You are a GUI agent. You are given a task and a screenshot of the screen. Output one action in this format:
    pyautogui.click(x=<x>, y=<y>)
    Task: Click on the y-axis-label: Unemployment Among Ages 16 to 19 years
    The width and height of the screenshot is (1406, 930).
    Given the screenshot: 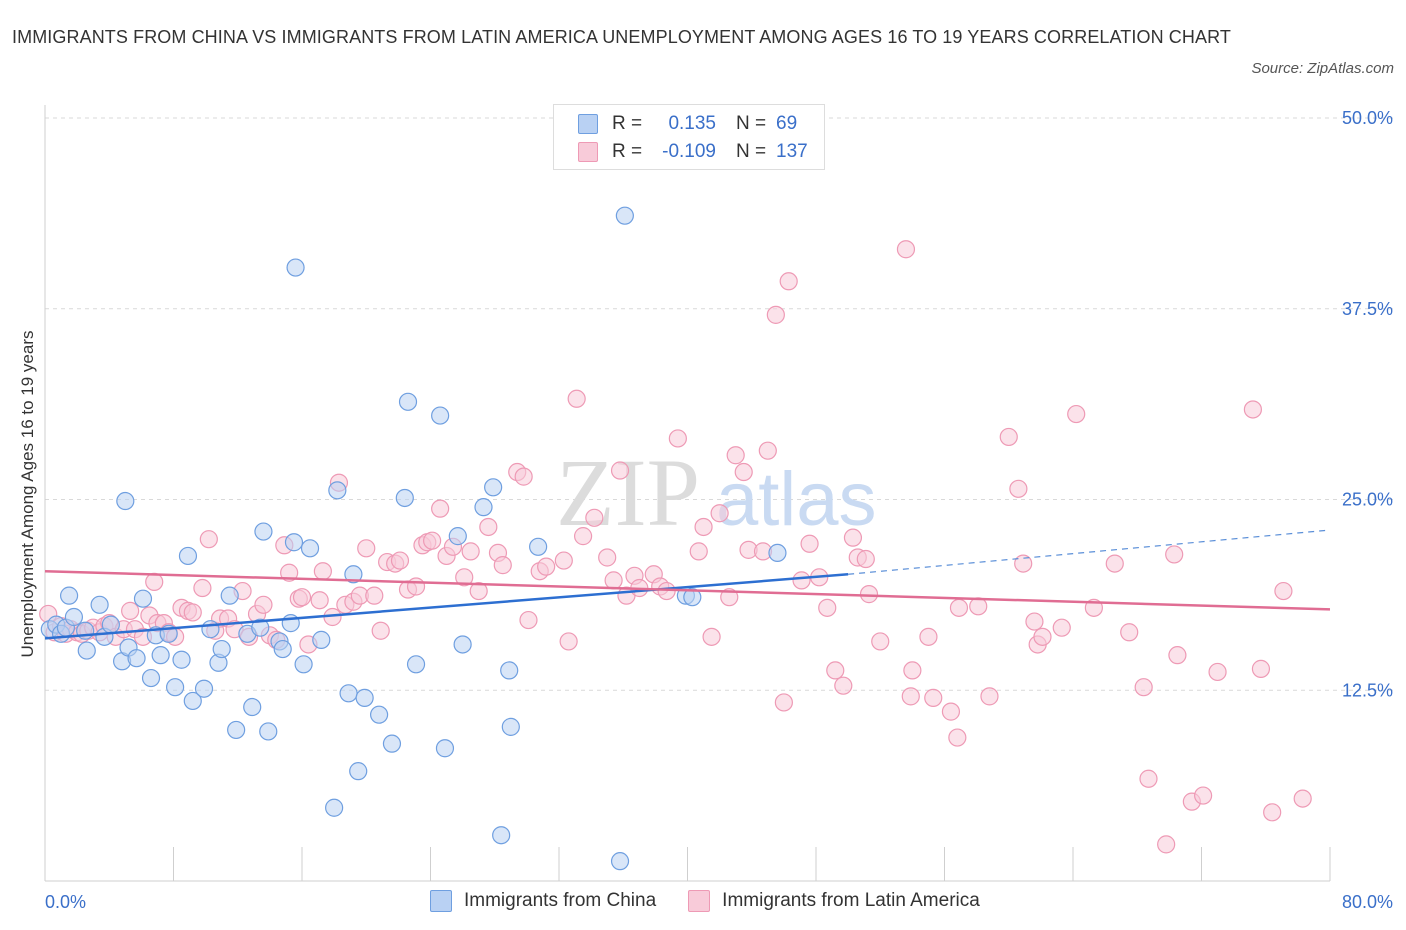 What is the action you would take?
    pyautogui.click(x=27, y=494)
    